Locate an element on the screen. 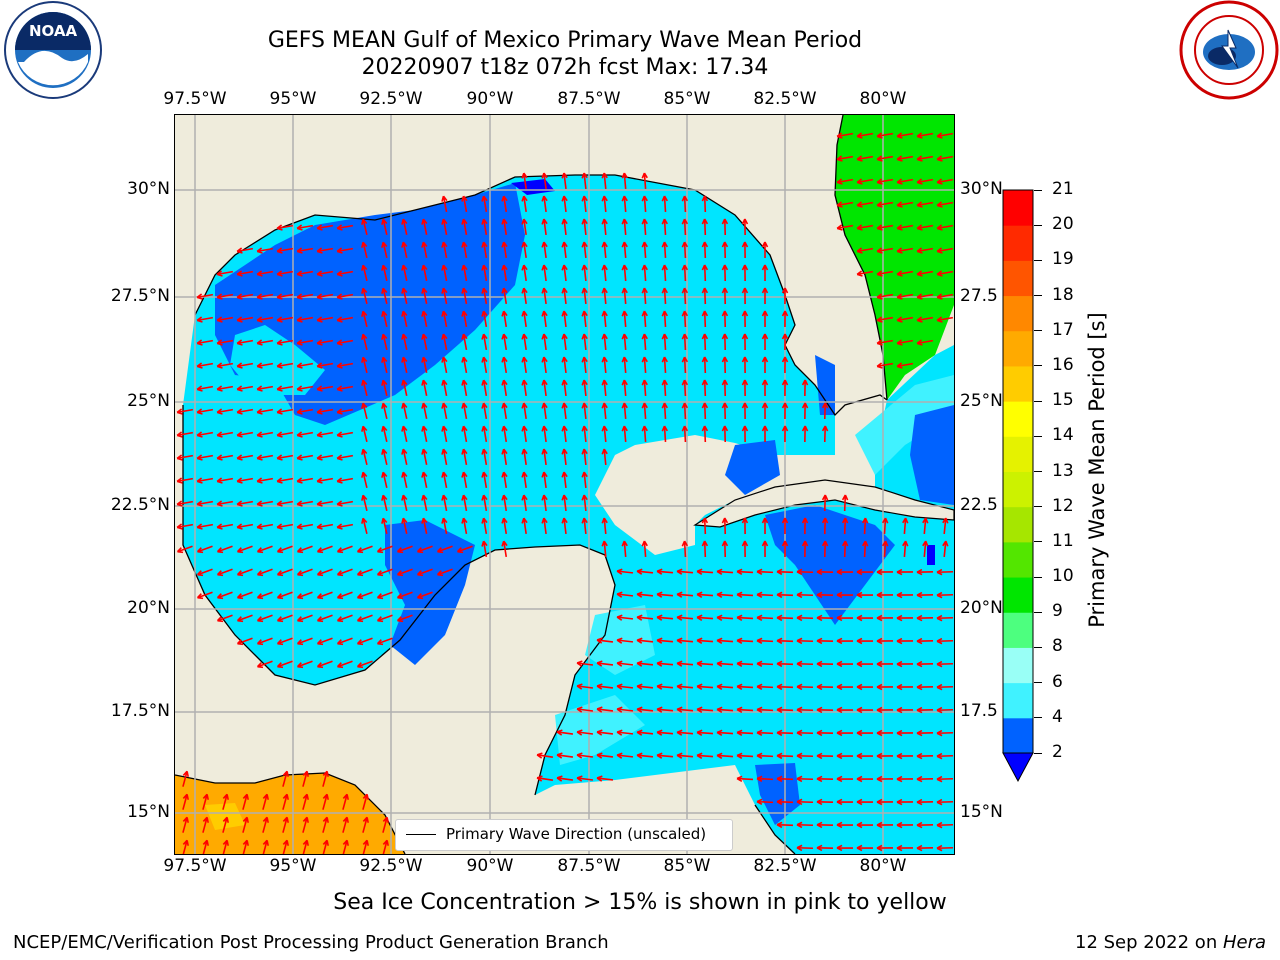  lon-label-bottom: 82.5°W is located at coordinates (785, 866).